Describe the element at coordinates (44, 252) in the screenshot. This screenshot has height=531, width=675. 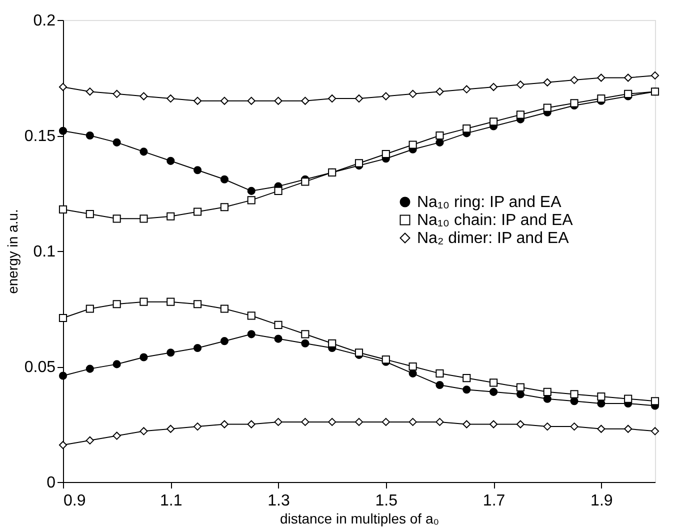
I see `y-tick-label: 0.1` at that location.